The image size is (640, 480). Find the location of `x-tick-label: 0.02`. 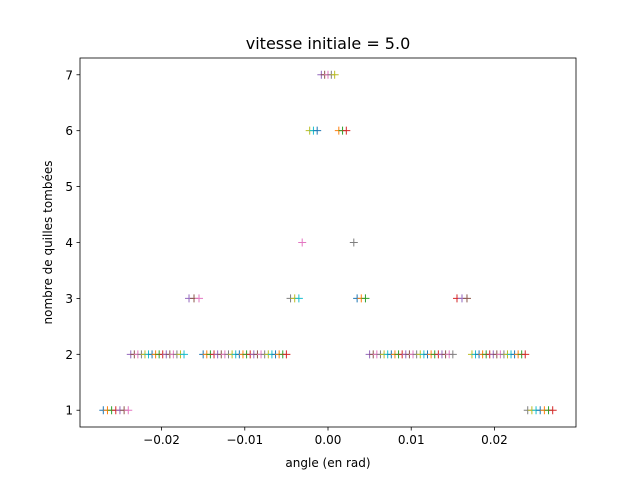

x-tick-label: 0.02 is located at coordinates (494, 440).